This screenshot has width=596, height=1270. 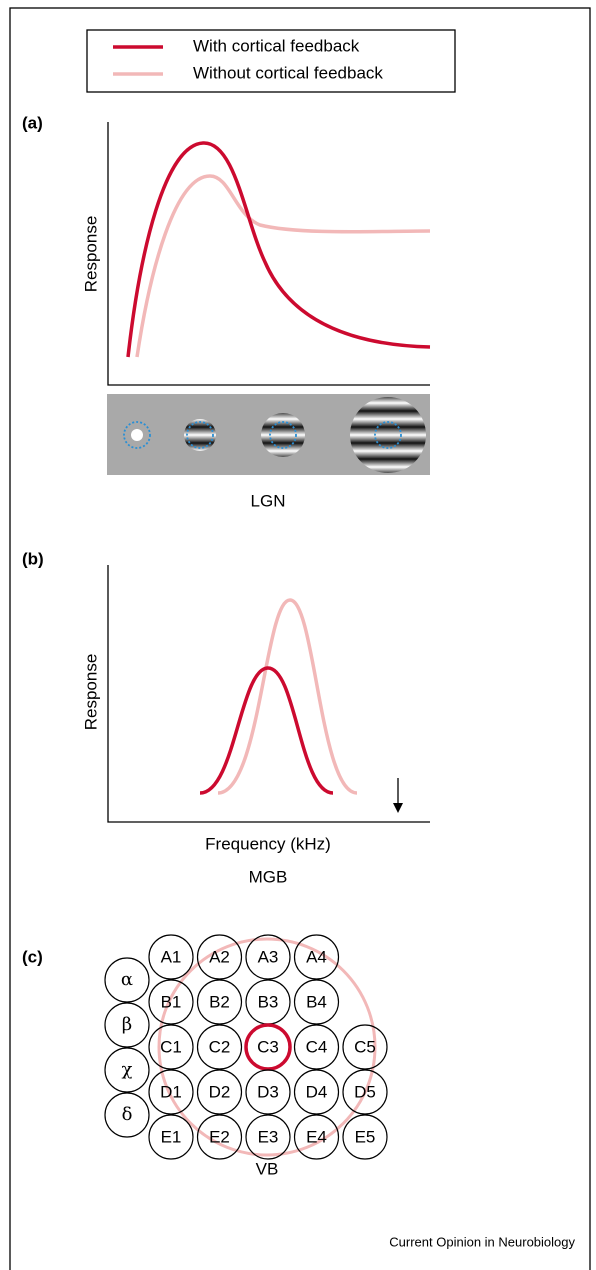 I want to click on greek-label: δ, so click(x=127, y=1114).